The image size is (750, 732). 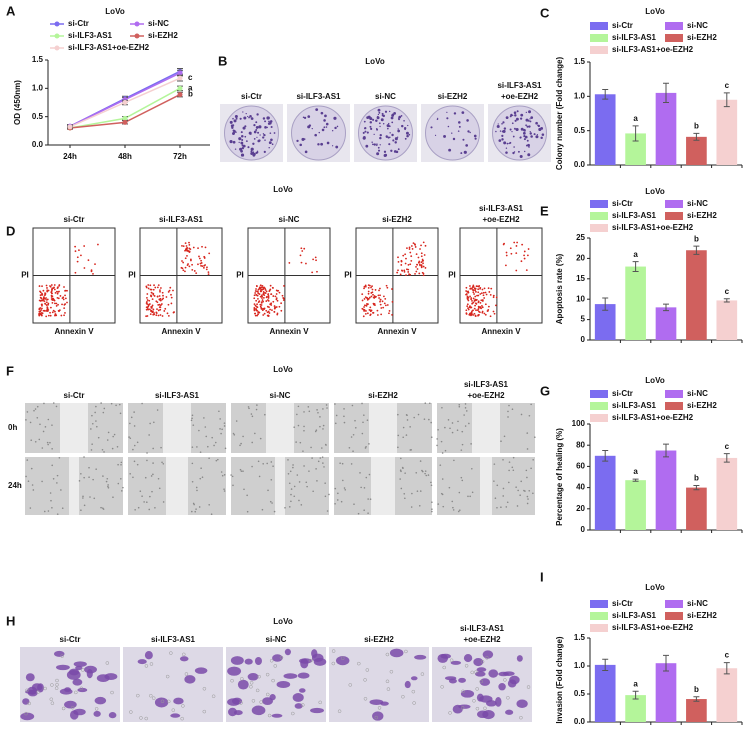 I want to click on y-tick-label: 0.0, so click(x=38, y=144).